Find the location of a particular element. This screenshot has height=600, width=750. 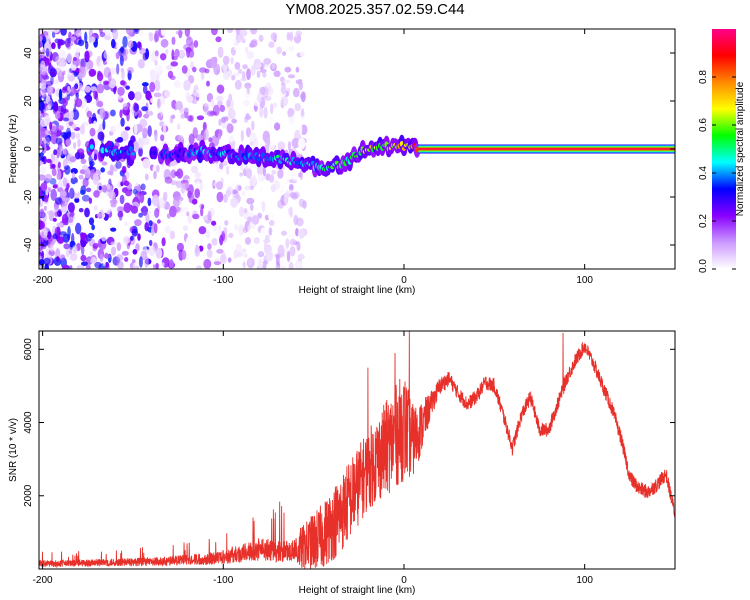

colorbar-tick-label: 0.4 is located at coordinates (703, 173).